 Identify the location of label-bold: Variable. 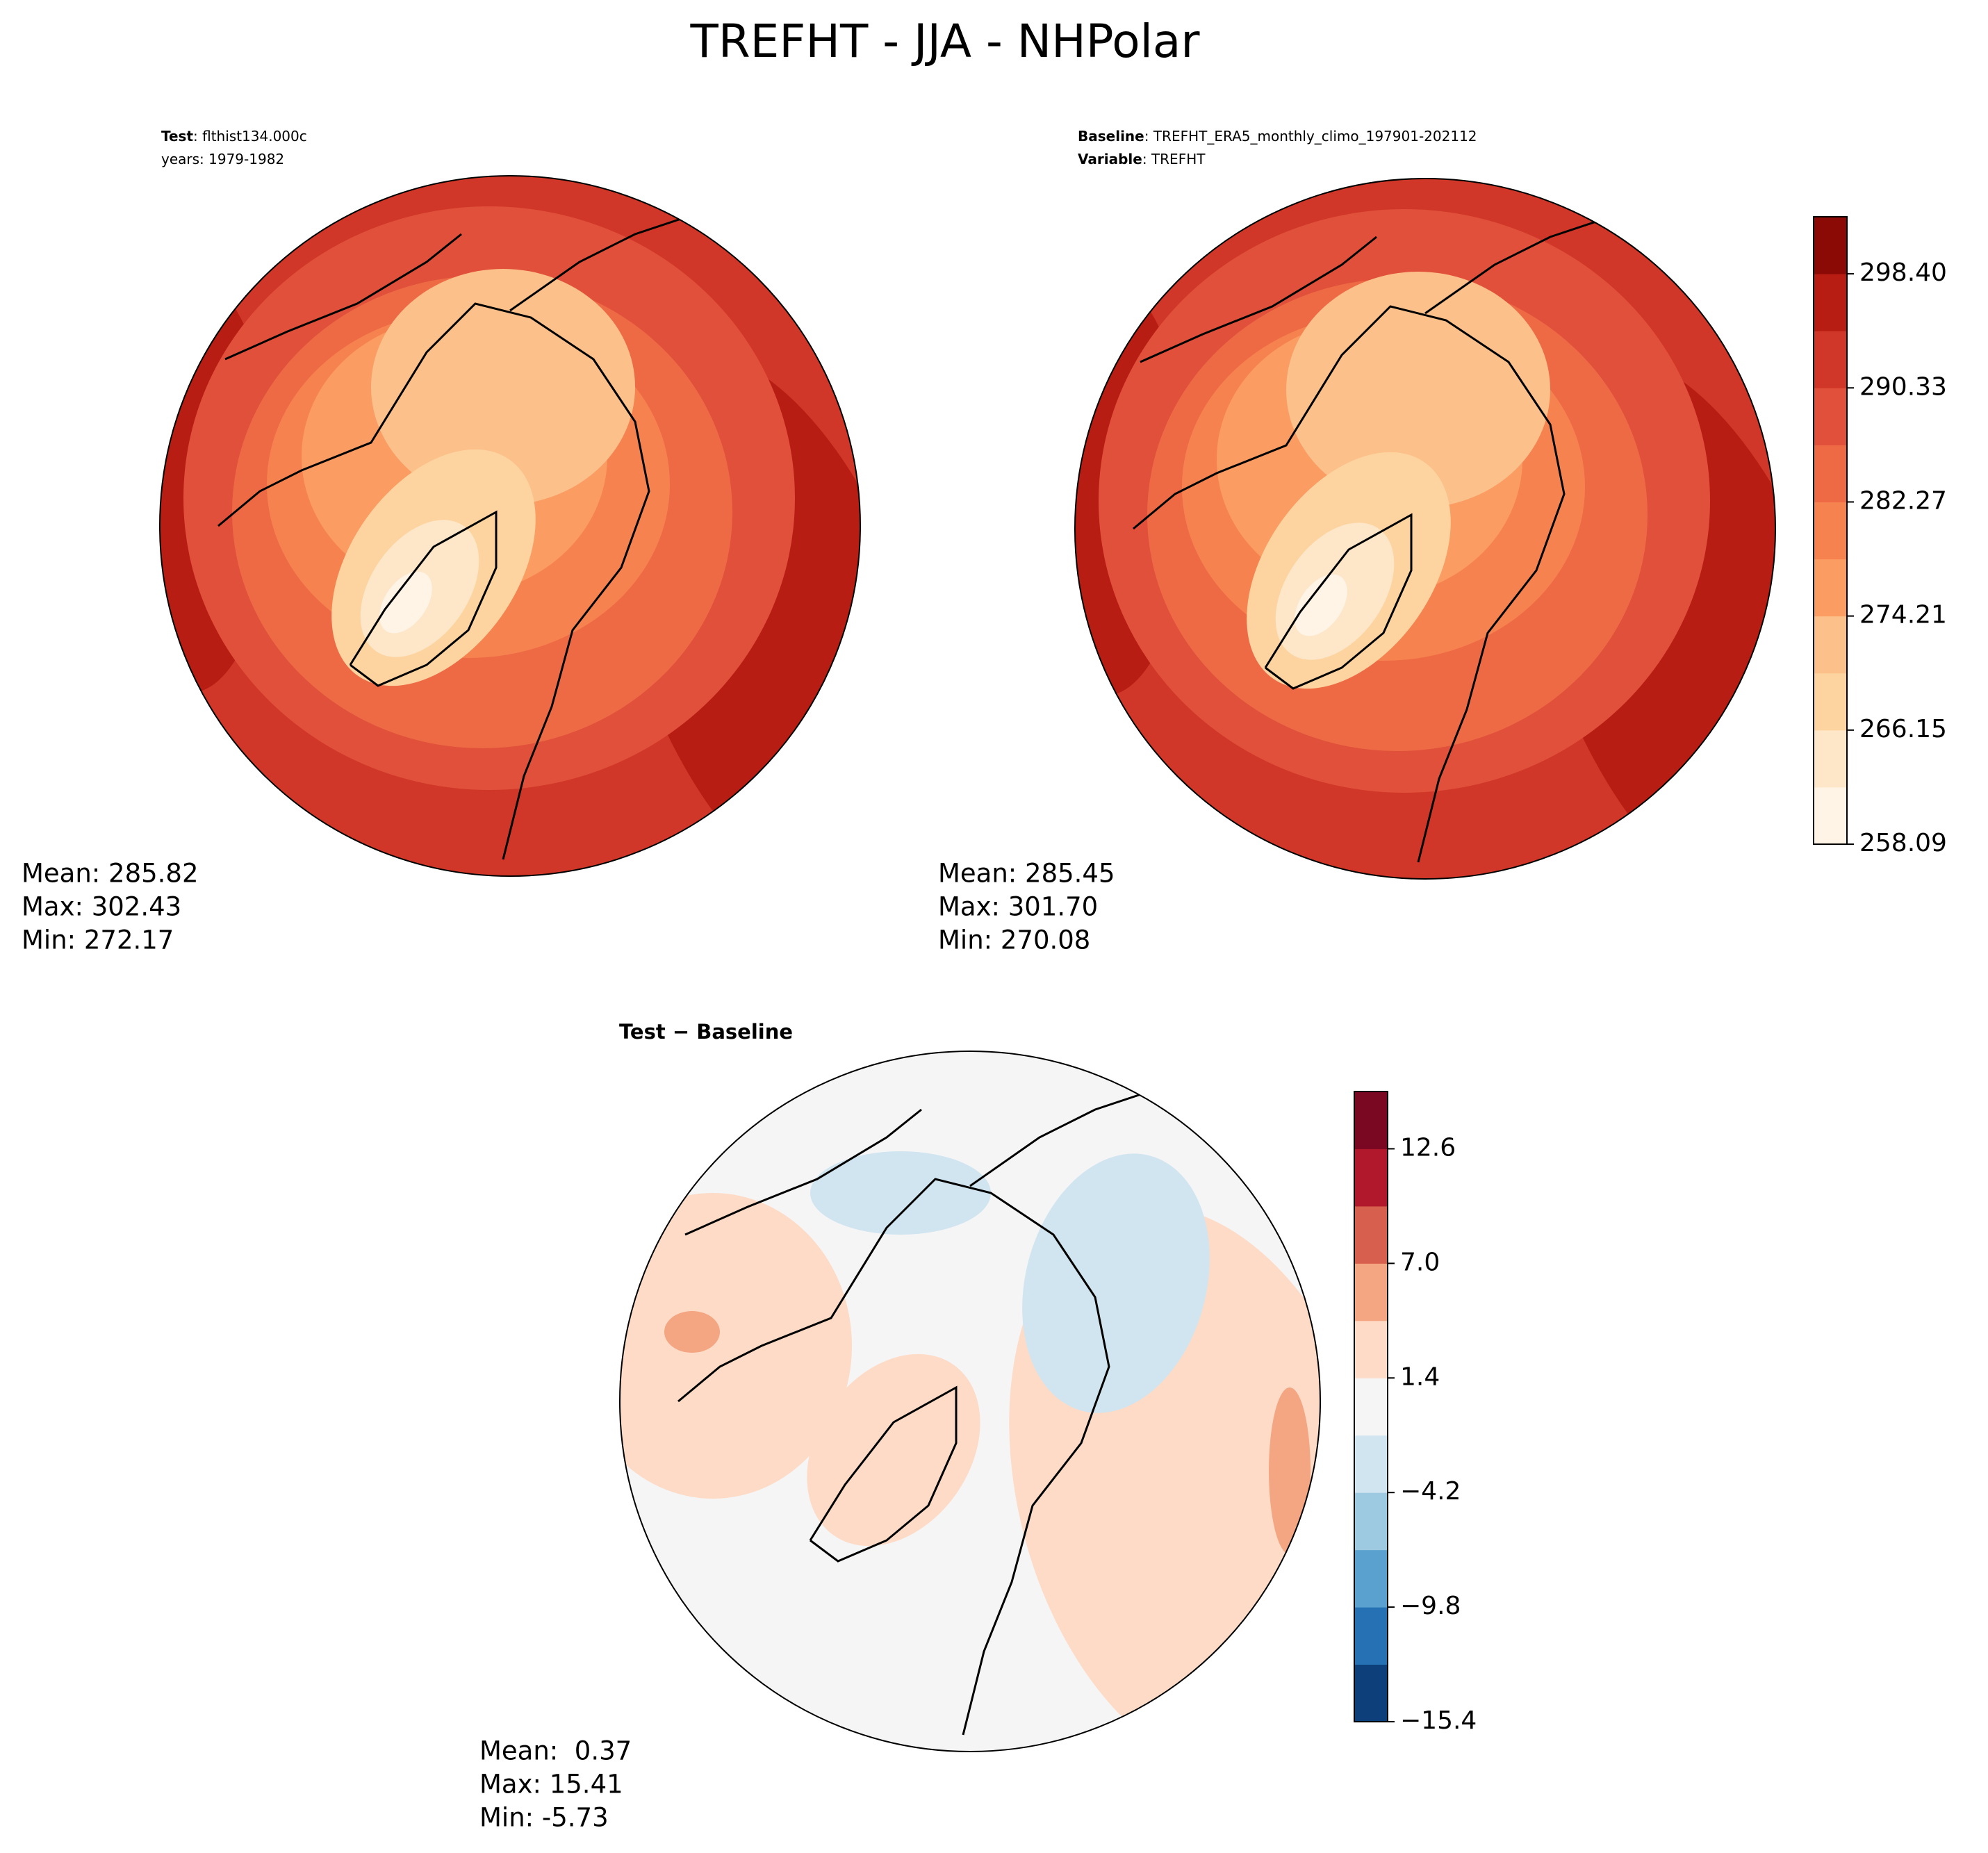
(1110, 159).